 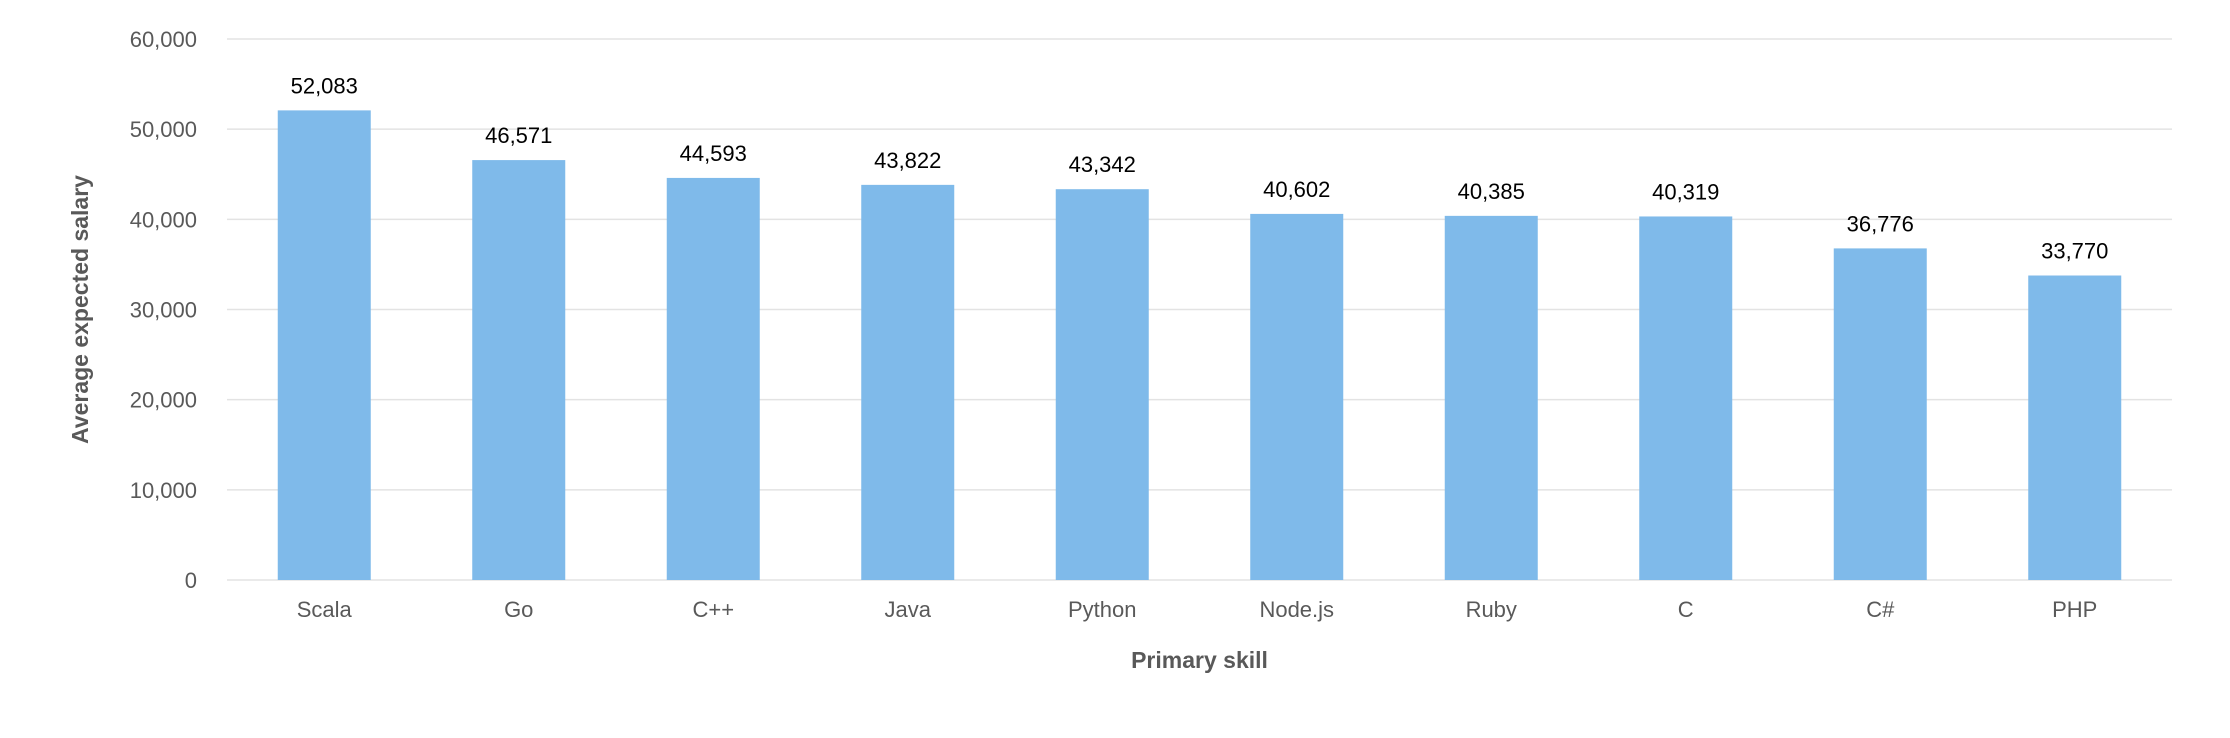 What do you see at coordinates (324, 85) in the screenshot?
I see `data-label: 52,083` at bounding box center [324, 85].